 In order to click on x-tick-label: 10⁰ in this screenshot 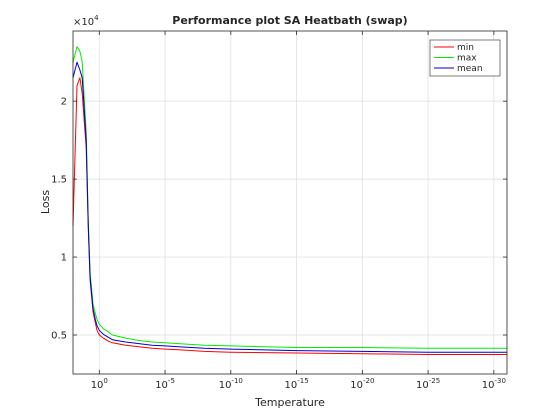, I will do `click(99, 384)`.